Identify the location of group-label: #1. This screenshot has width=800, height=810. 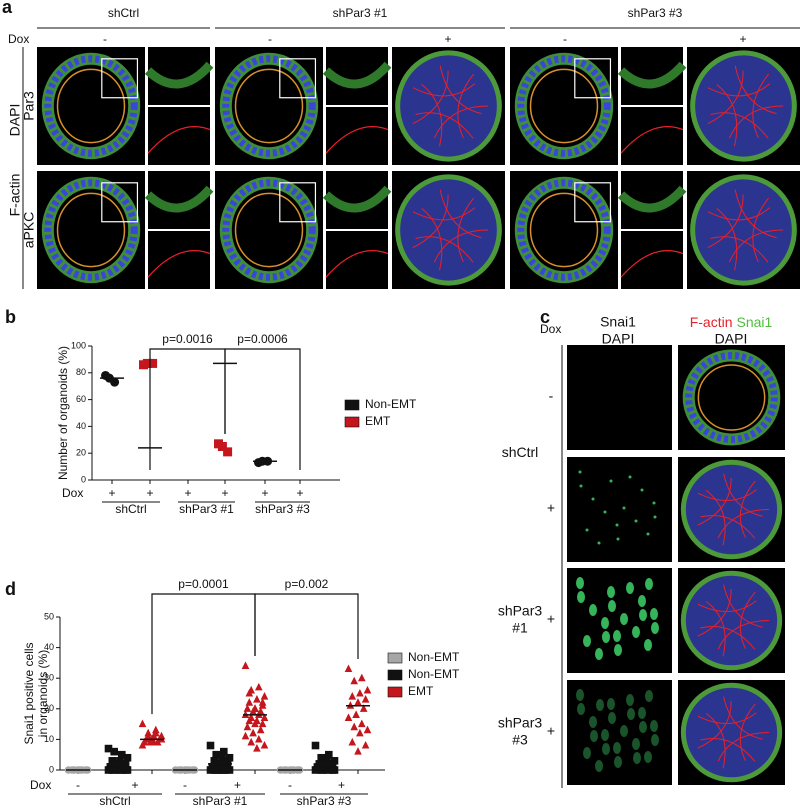
(520, 628).